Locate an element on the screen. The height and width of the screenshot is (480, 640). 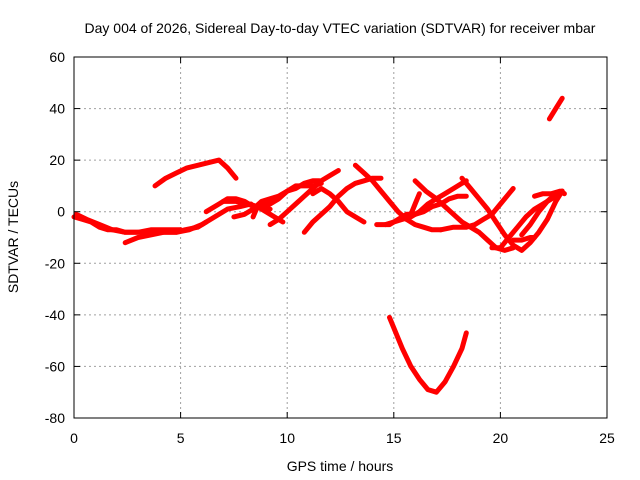
x-tick-label: 15 is located at coordinates (394, 438).